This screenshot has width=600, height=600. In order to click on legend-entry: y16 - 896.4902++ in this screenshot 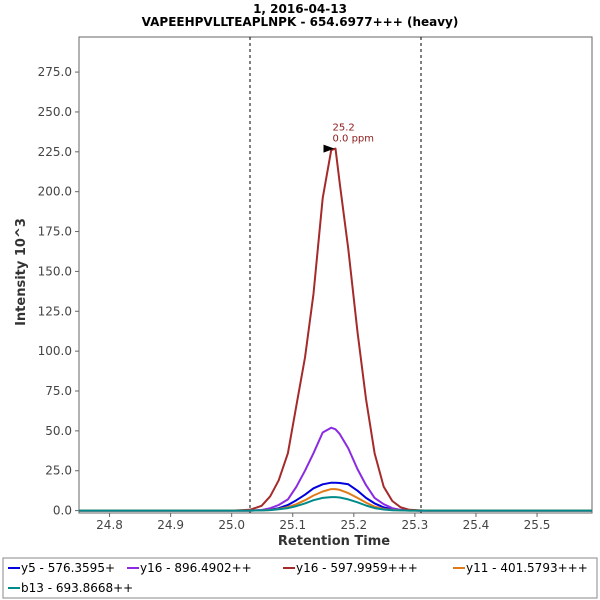, I will do `click(196, 568)`.